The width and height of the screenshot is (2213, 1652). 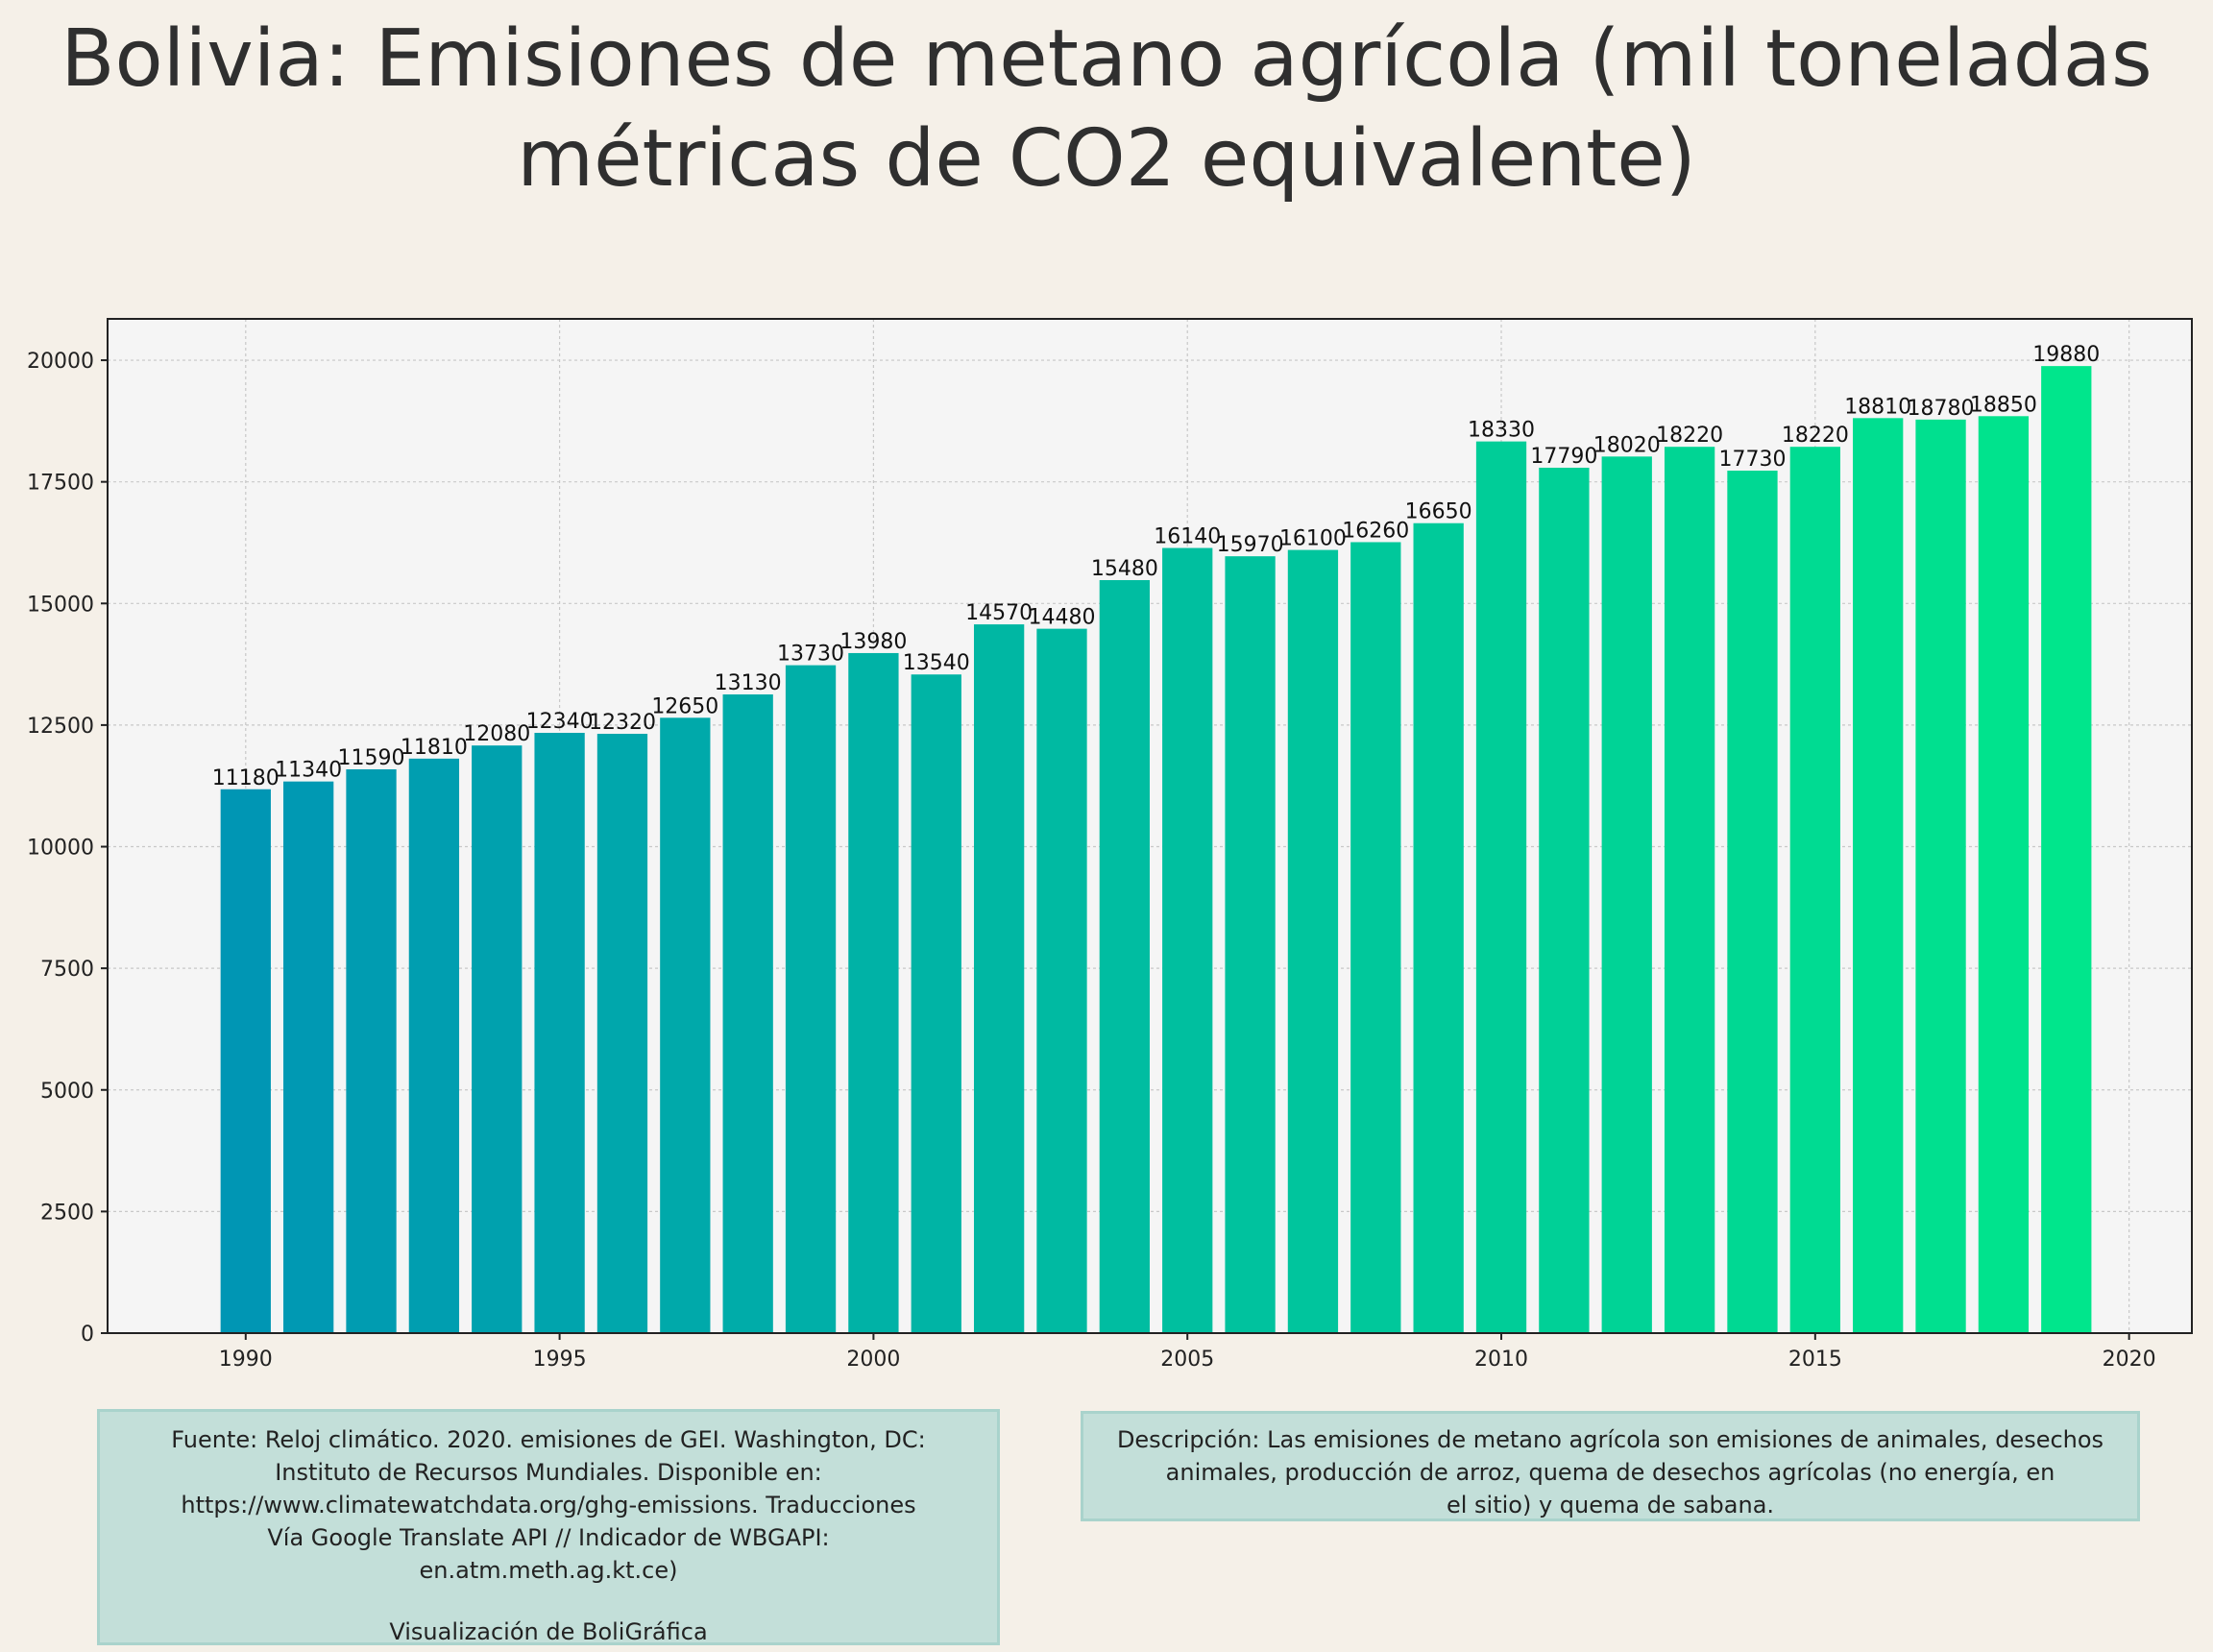 I want to click on x-tick-label: 2015, so click(x=1815, y=1360).